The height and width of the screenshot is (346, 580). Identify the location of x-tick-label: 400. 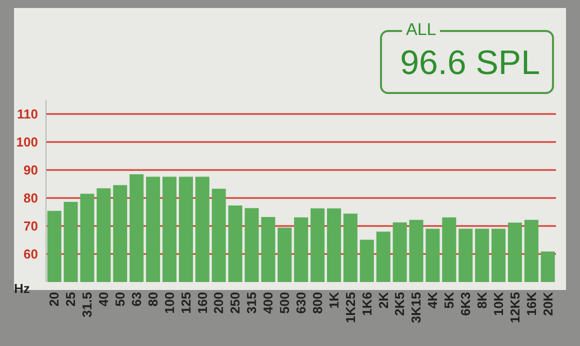
(268, 303).